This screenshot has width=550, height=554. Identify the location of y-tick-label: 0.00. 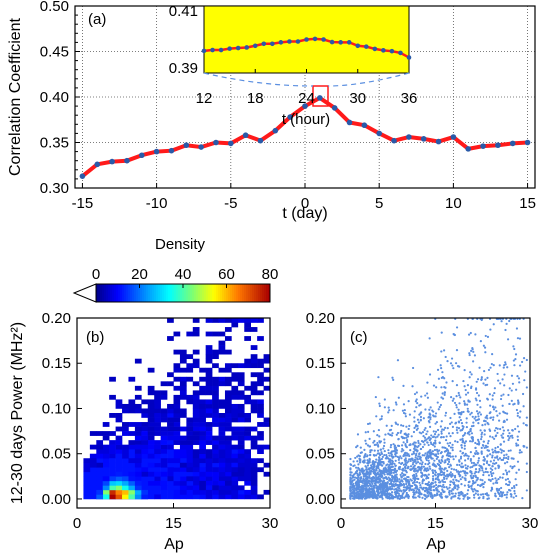
(56, 499).